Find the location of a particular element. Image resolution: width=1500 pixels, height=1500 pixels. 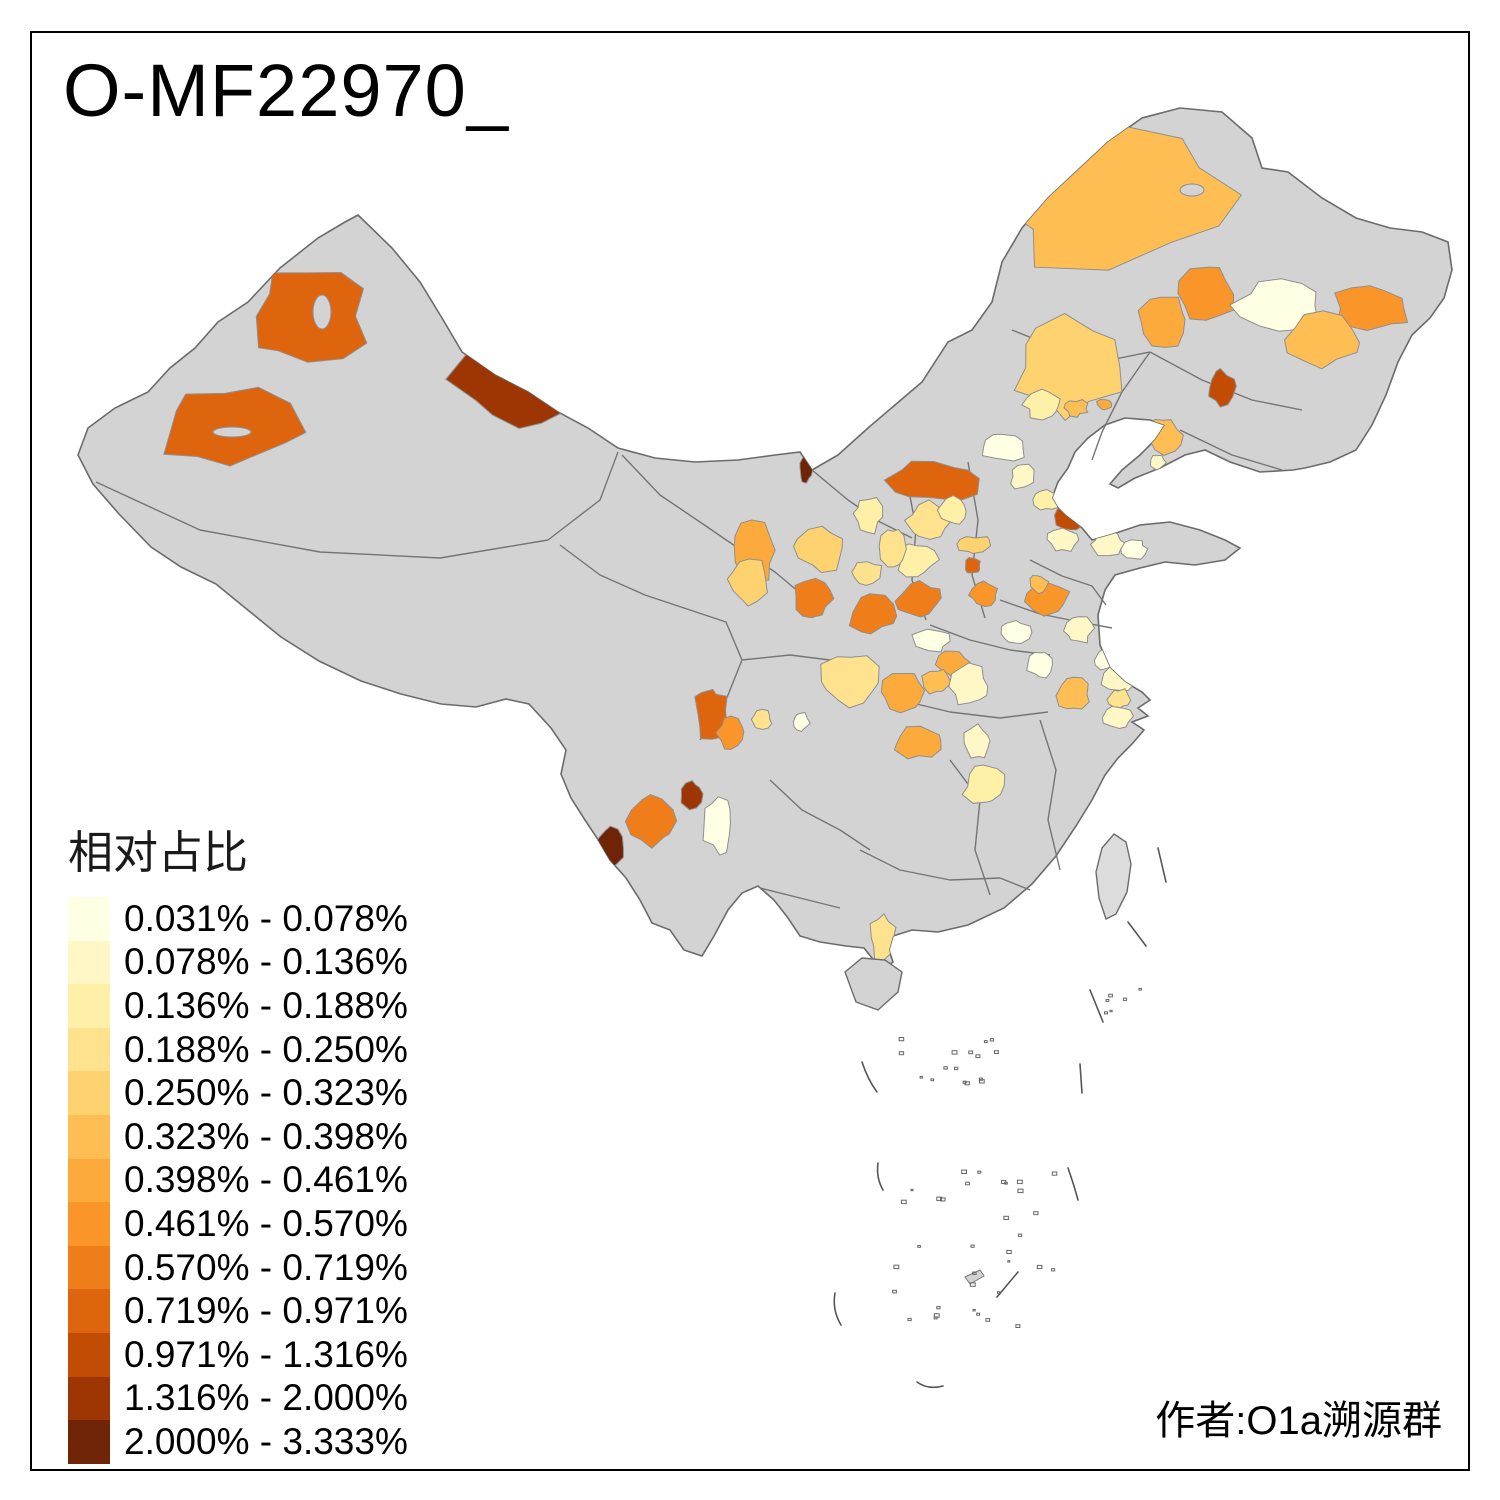

legend-row: 2.000% - 3.333% is located at coordinates (238, 1442).